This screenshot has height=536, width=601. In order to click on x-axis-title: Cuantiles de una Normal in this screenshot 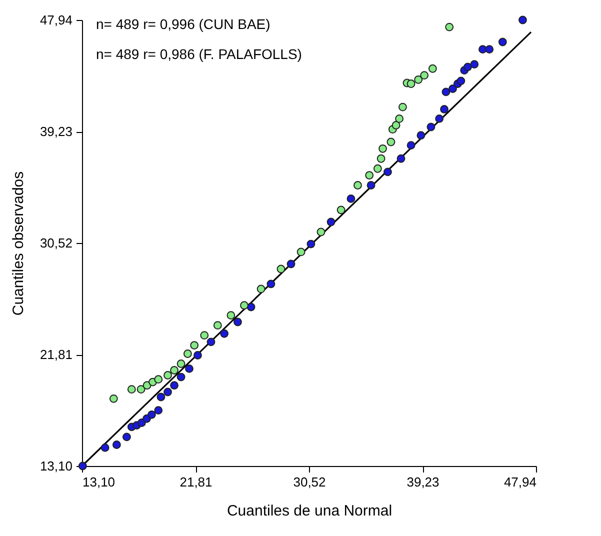, I will do `click(309, 511)`.